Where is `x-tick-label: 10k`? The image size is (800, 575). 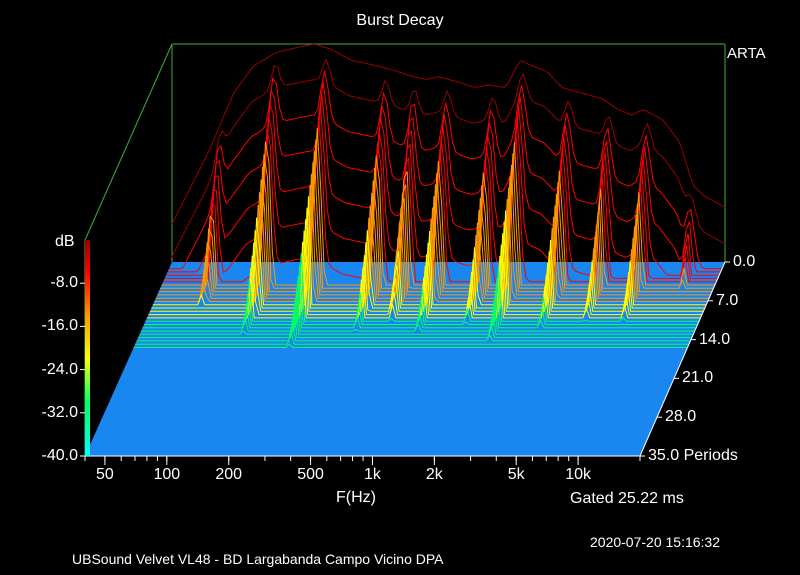 x-tick-label: 10k is located at coordinates (578, 474).